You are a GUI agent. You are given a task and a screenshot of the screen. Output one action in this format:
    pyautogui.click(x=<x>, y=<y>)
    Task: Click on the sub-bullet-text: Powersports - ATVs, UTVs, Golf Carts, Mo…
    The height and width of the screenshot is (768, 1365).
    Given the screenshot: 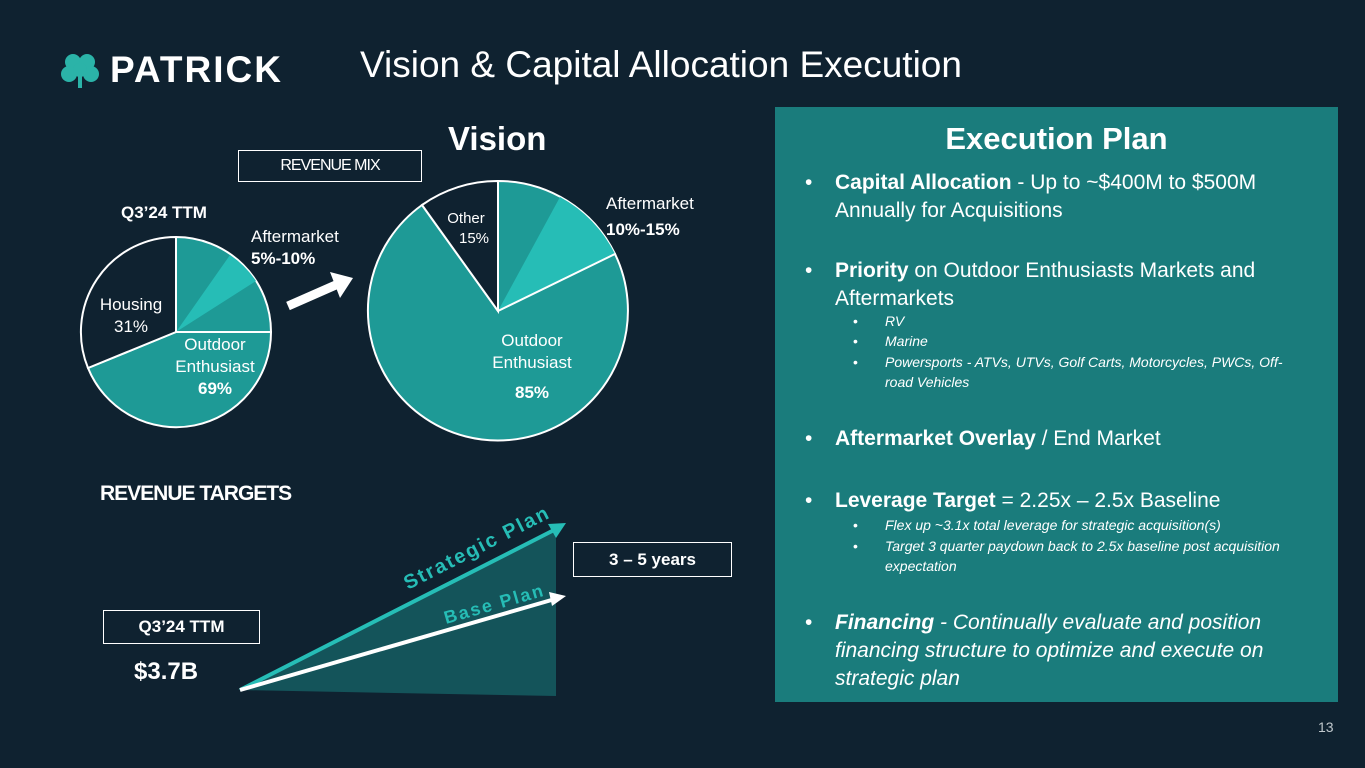 What is the action you would take?
    pyautogui.click(x=1084, y=372)
    